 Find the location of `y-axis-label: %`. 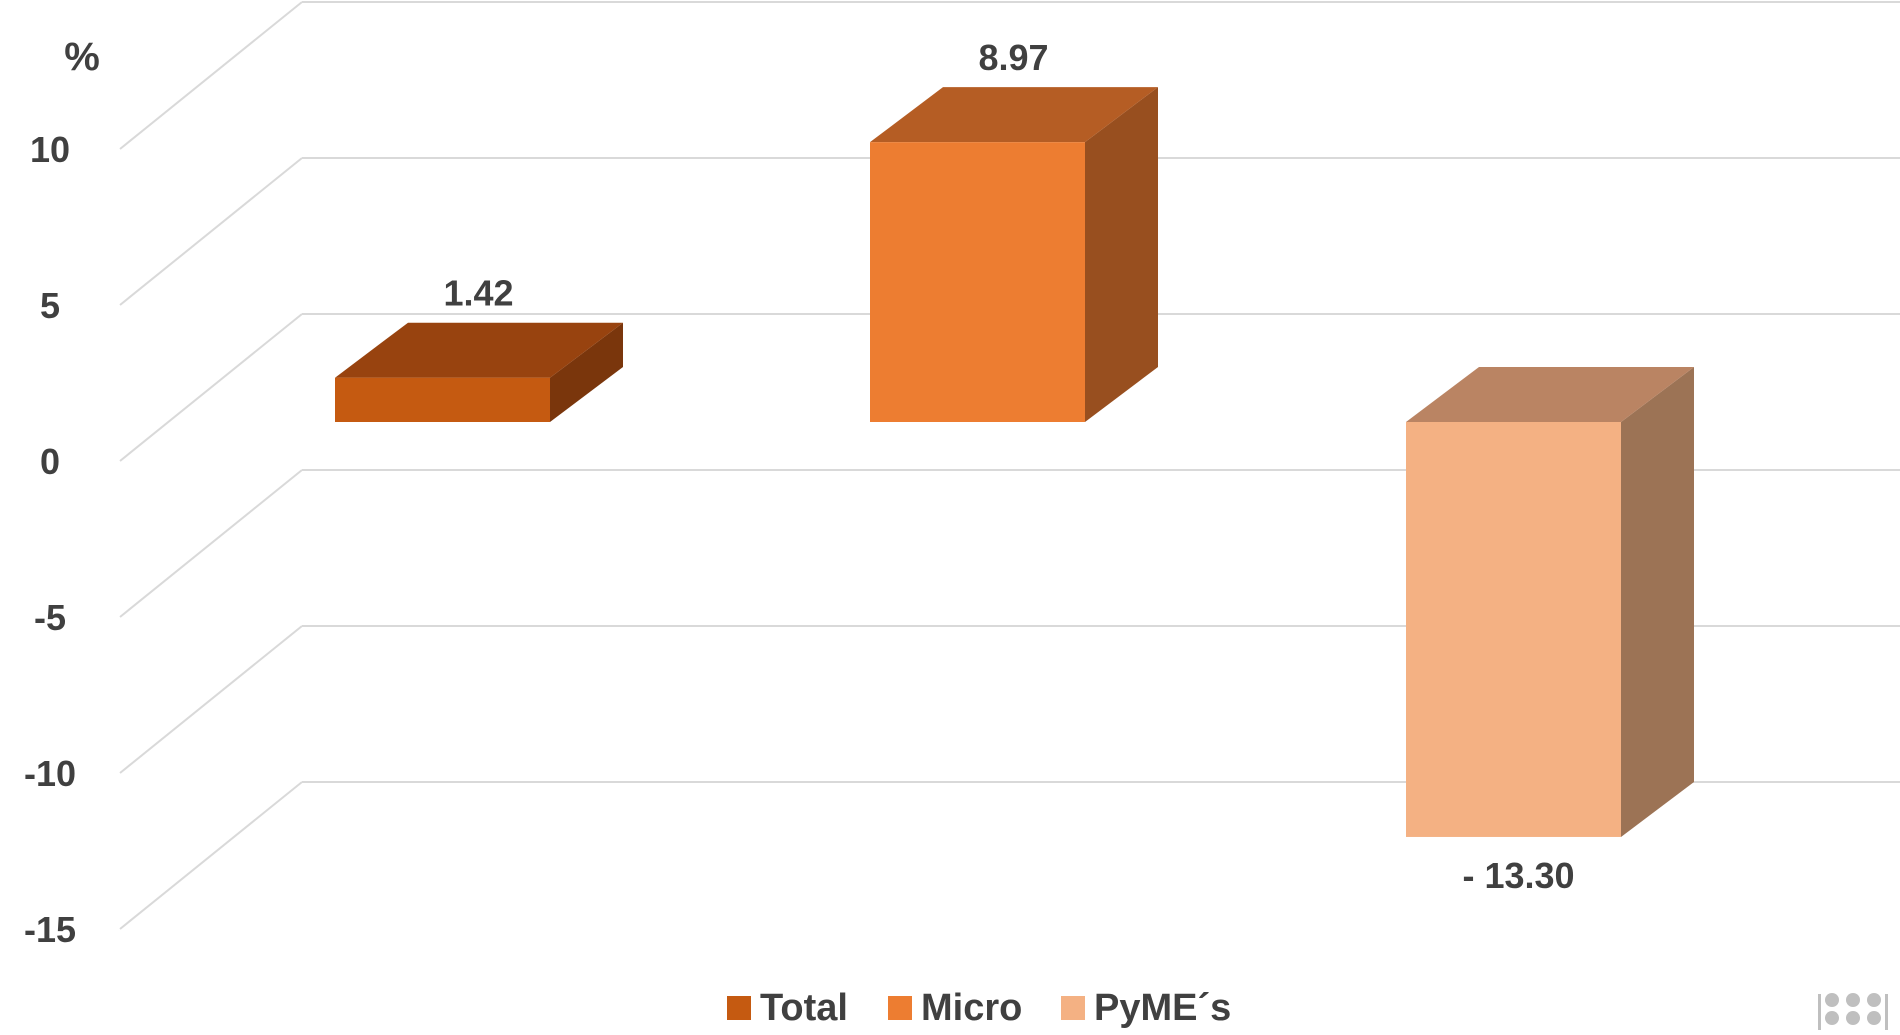

y-axis-label: % is located at coordinates (82, 57).